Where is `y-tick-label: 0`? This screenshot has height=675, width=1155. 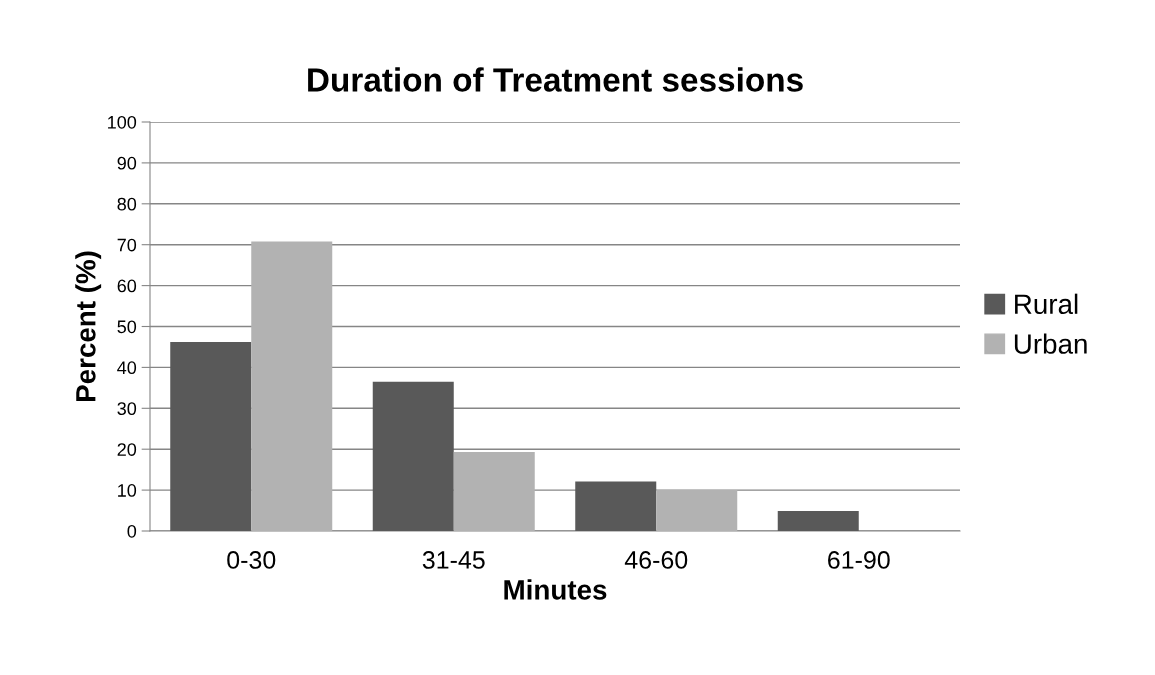
y-tick-label: 0 is located at coordinates (132, 531).